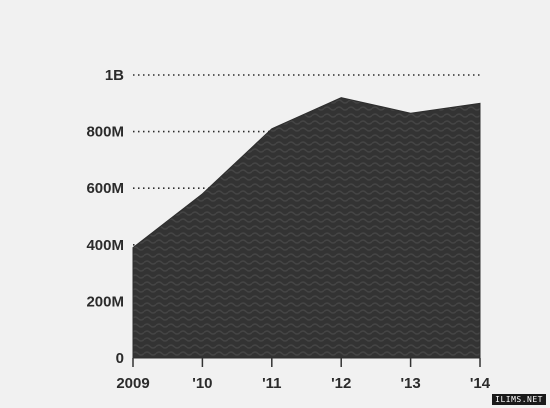  What do you see at coordinates (132, 383) in the screenshot?
I see `x-tick-label: 2009` at bounding box center [132, 383].